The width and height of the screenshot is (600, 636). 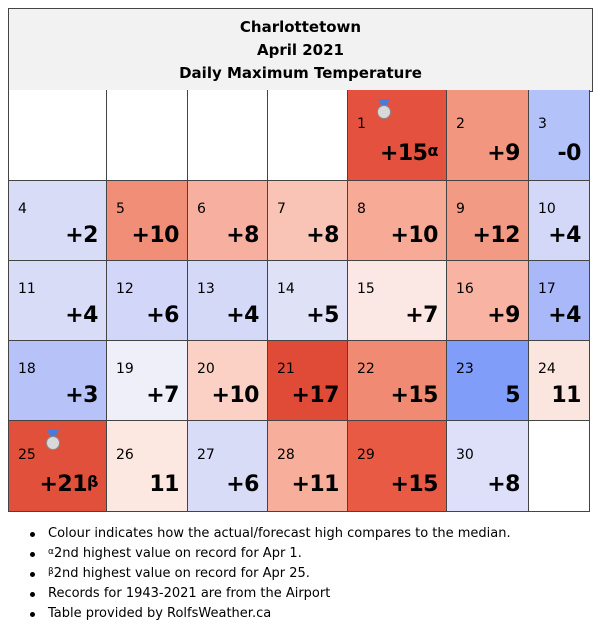 What do you see at coordinates (300, 49) in the screenshot?
I see `month-title: April 2021` at bounding box center [300, 49].